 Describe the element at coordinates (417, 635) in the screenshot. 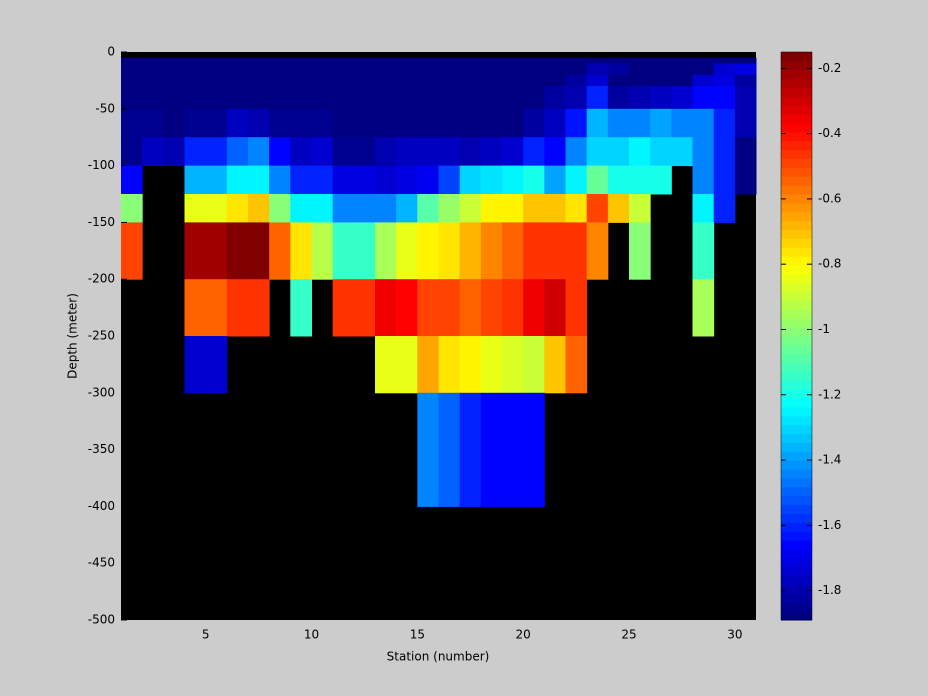

I see `x-tick-label: 15` at that location.